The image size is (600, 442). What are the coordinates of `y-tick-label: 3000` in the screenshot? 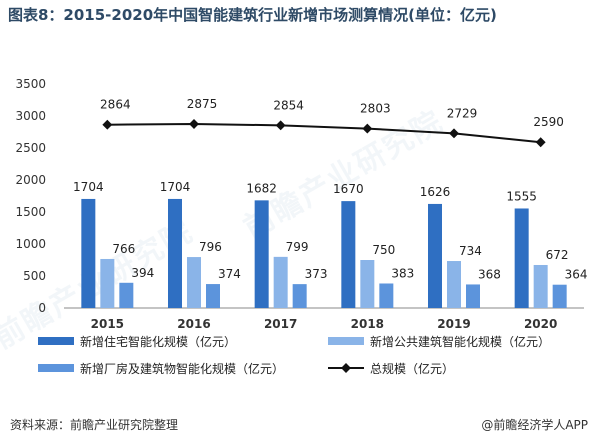 It's located at (30, 116).